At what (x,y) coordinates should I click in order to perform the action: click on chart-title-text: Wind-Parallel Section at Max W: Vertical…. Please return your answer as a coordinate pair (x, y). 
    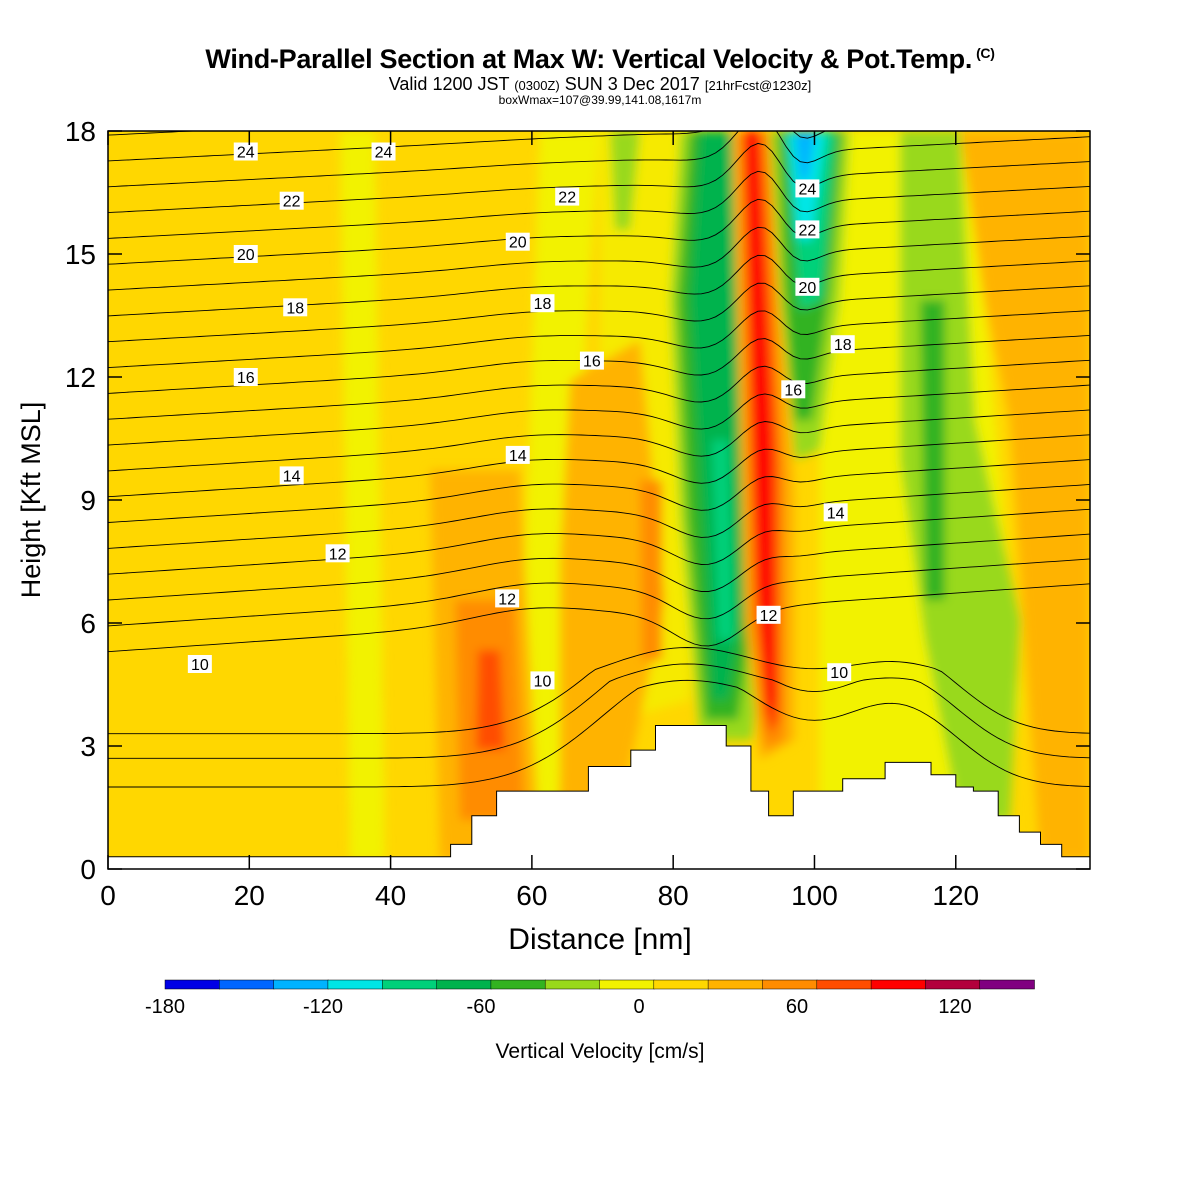
    Looking at the image, I should click on (589, 59).